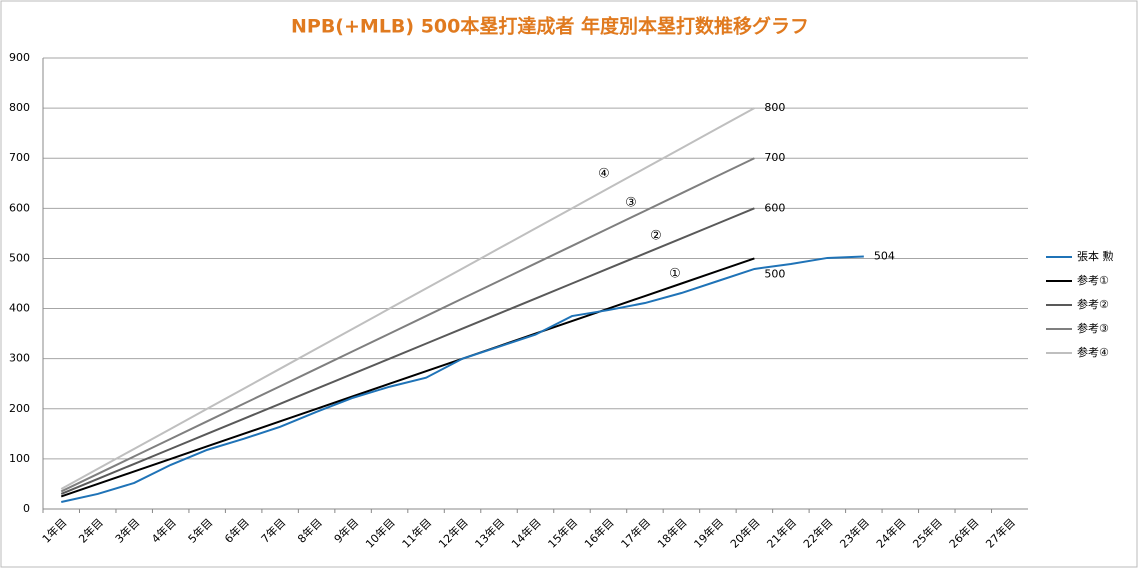 The image size is (1140, 574). What do you see at coordinates (774, 107) in the screenshot?
I see `data-label: 800` at bounding box center [774, 107].